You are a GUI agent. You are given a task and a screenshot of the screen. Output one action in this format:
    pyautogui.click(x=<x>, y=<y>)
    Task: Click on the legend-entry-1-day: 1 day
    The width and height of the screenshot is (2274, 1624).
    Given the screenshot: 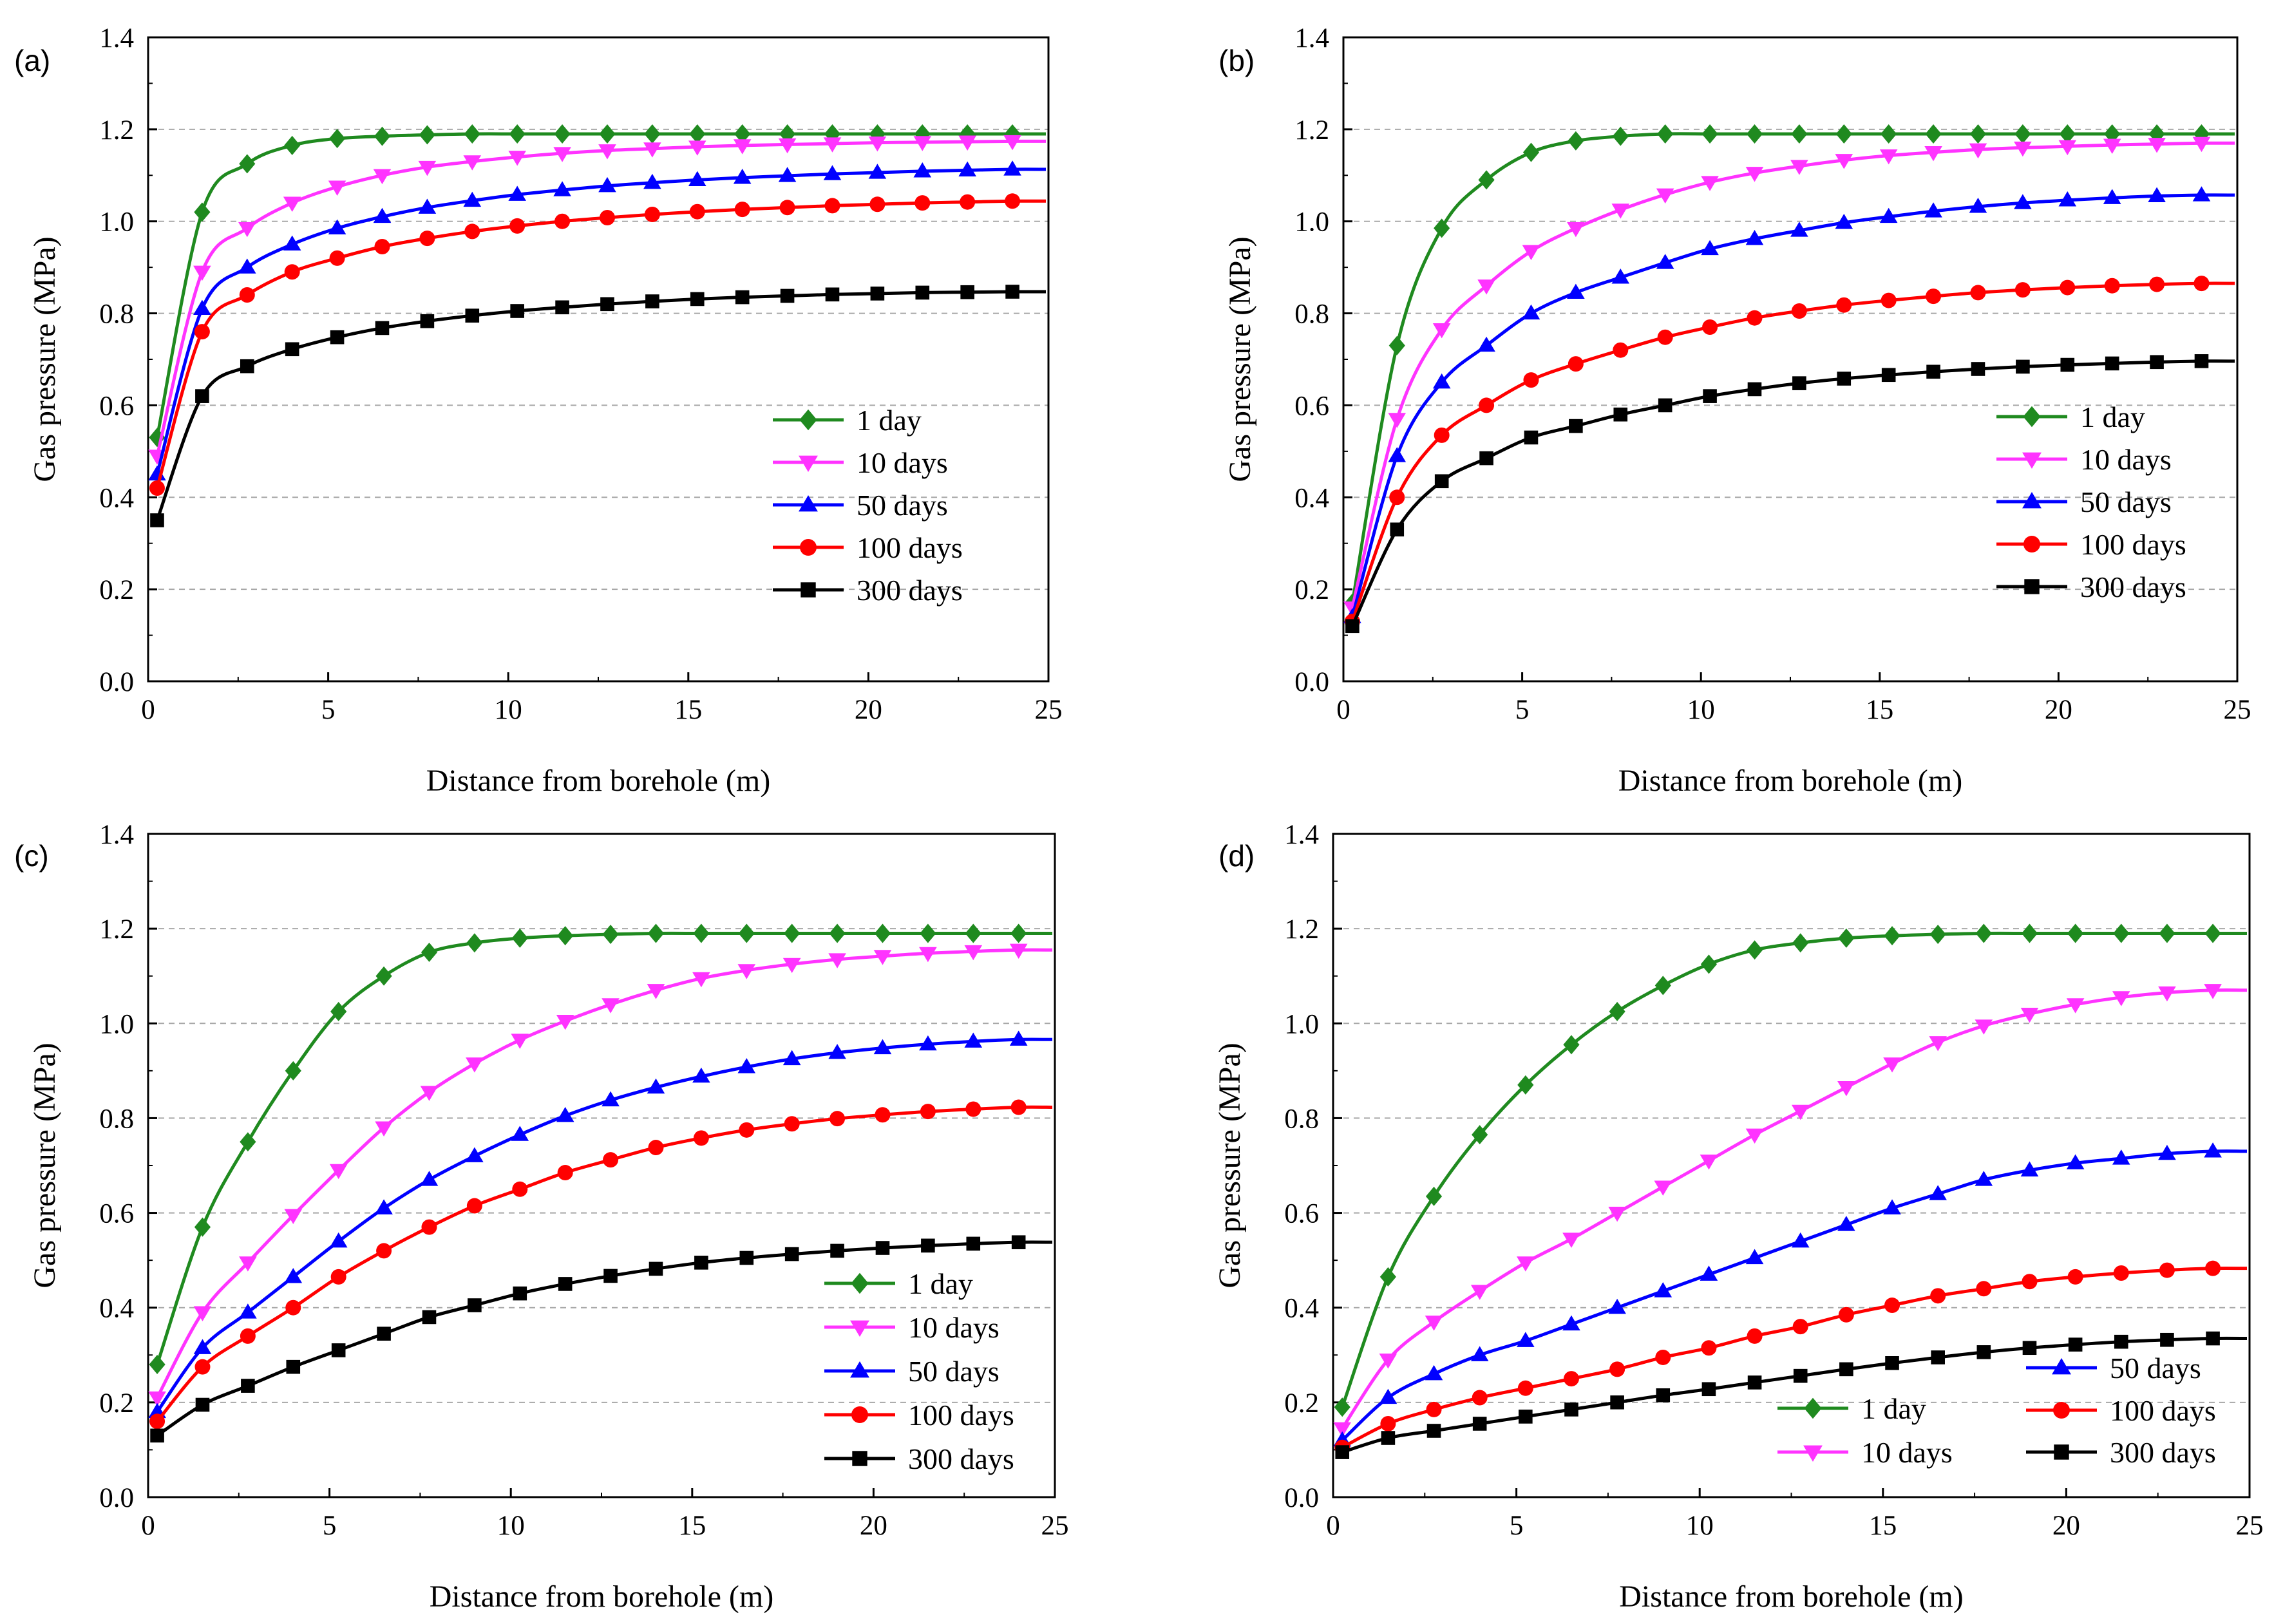 What is the action you would take?
    pyautogui.click(x=1852, y=1408)
    